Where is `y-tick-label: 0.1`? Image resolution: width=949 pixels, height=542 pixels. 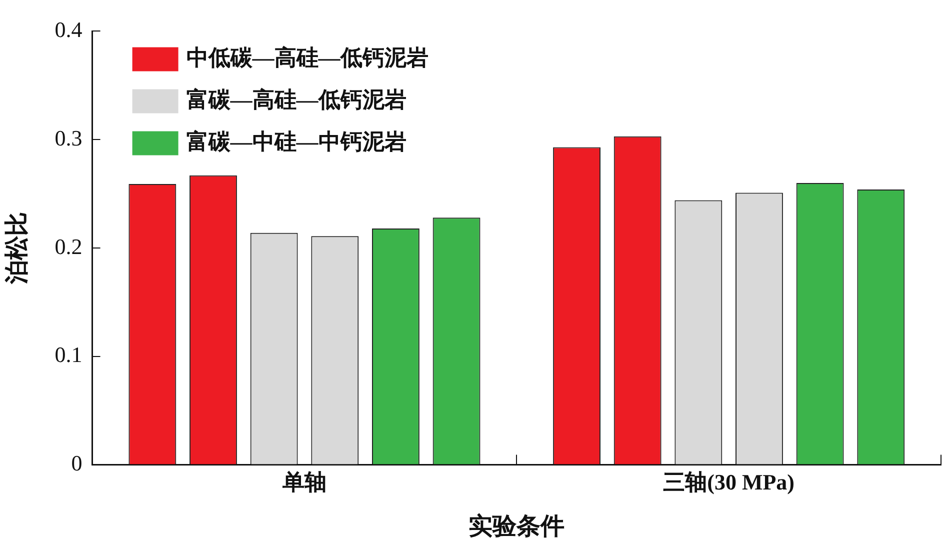
y-tick-label: 0.1 is located at coordinates (68, 355).